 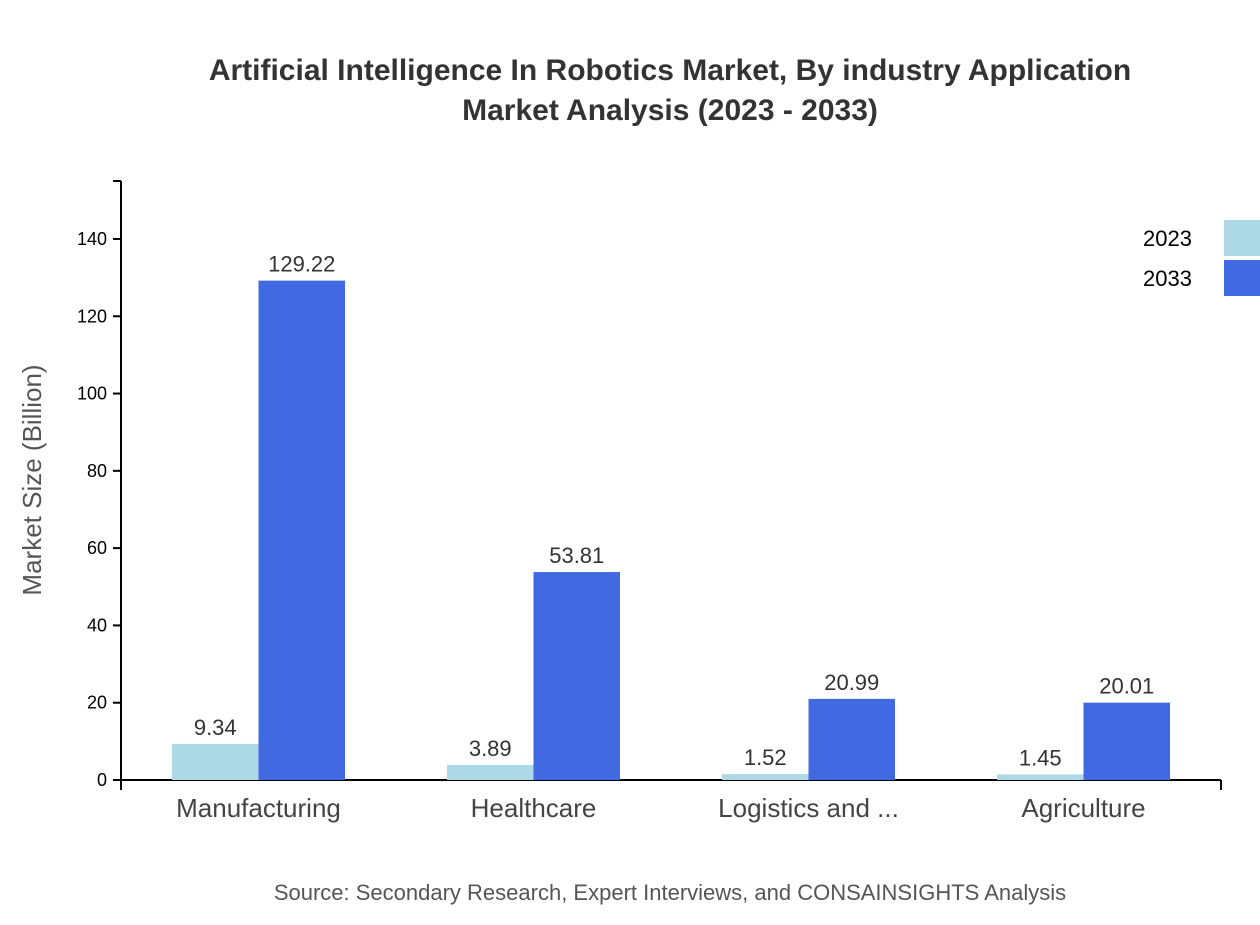 What do you see at coordinates (534, 808) in the screenshot?
I see `x-tick-label: Healthcare` at bounding box center [534, 808].